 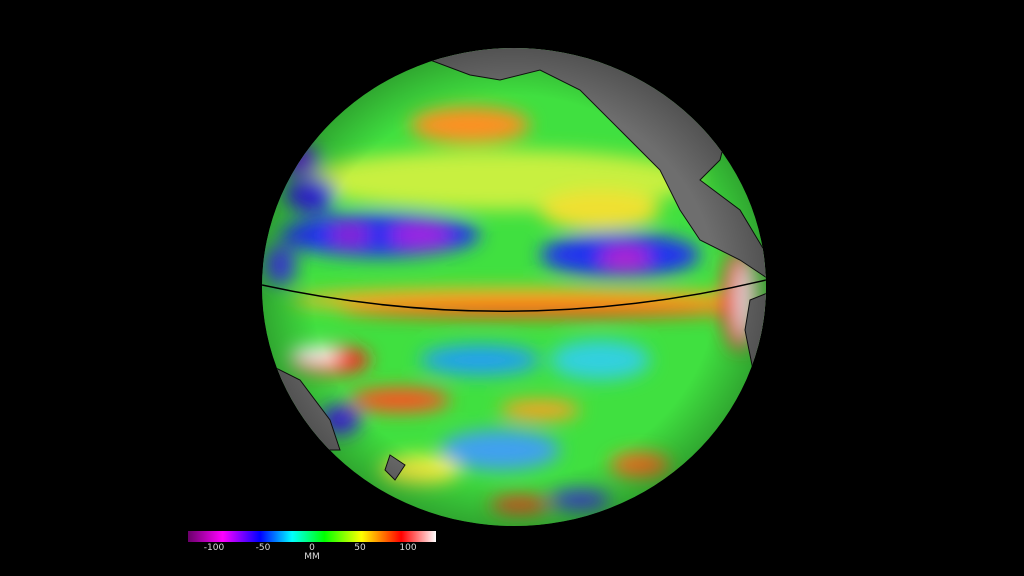 What do you see at coordinates (312, 536) in the screenshot?
I see `colorbar` at bounding box center [312, 536].